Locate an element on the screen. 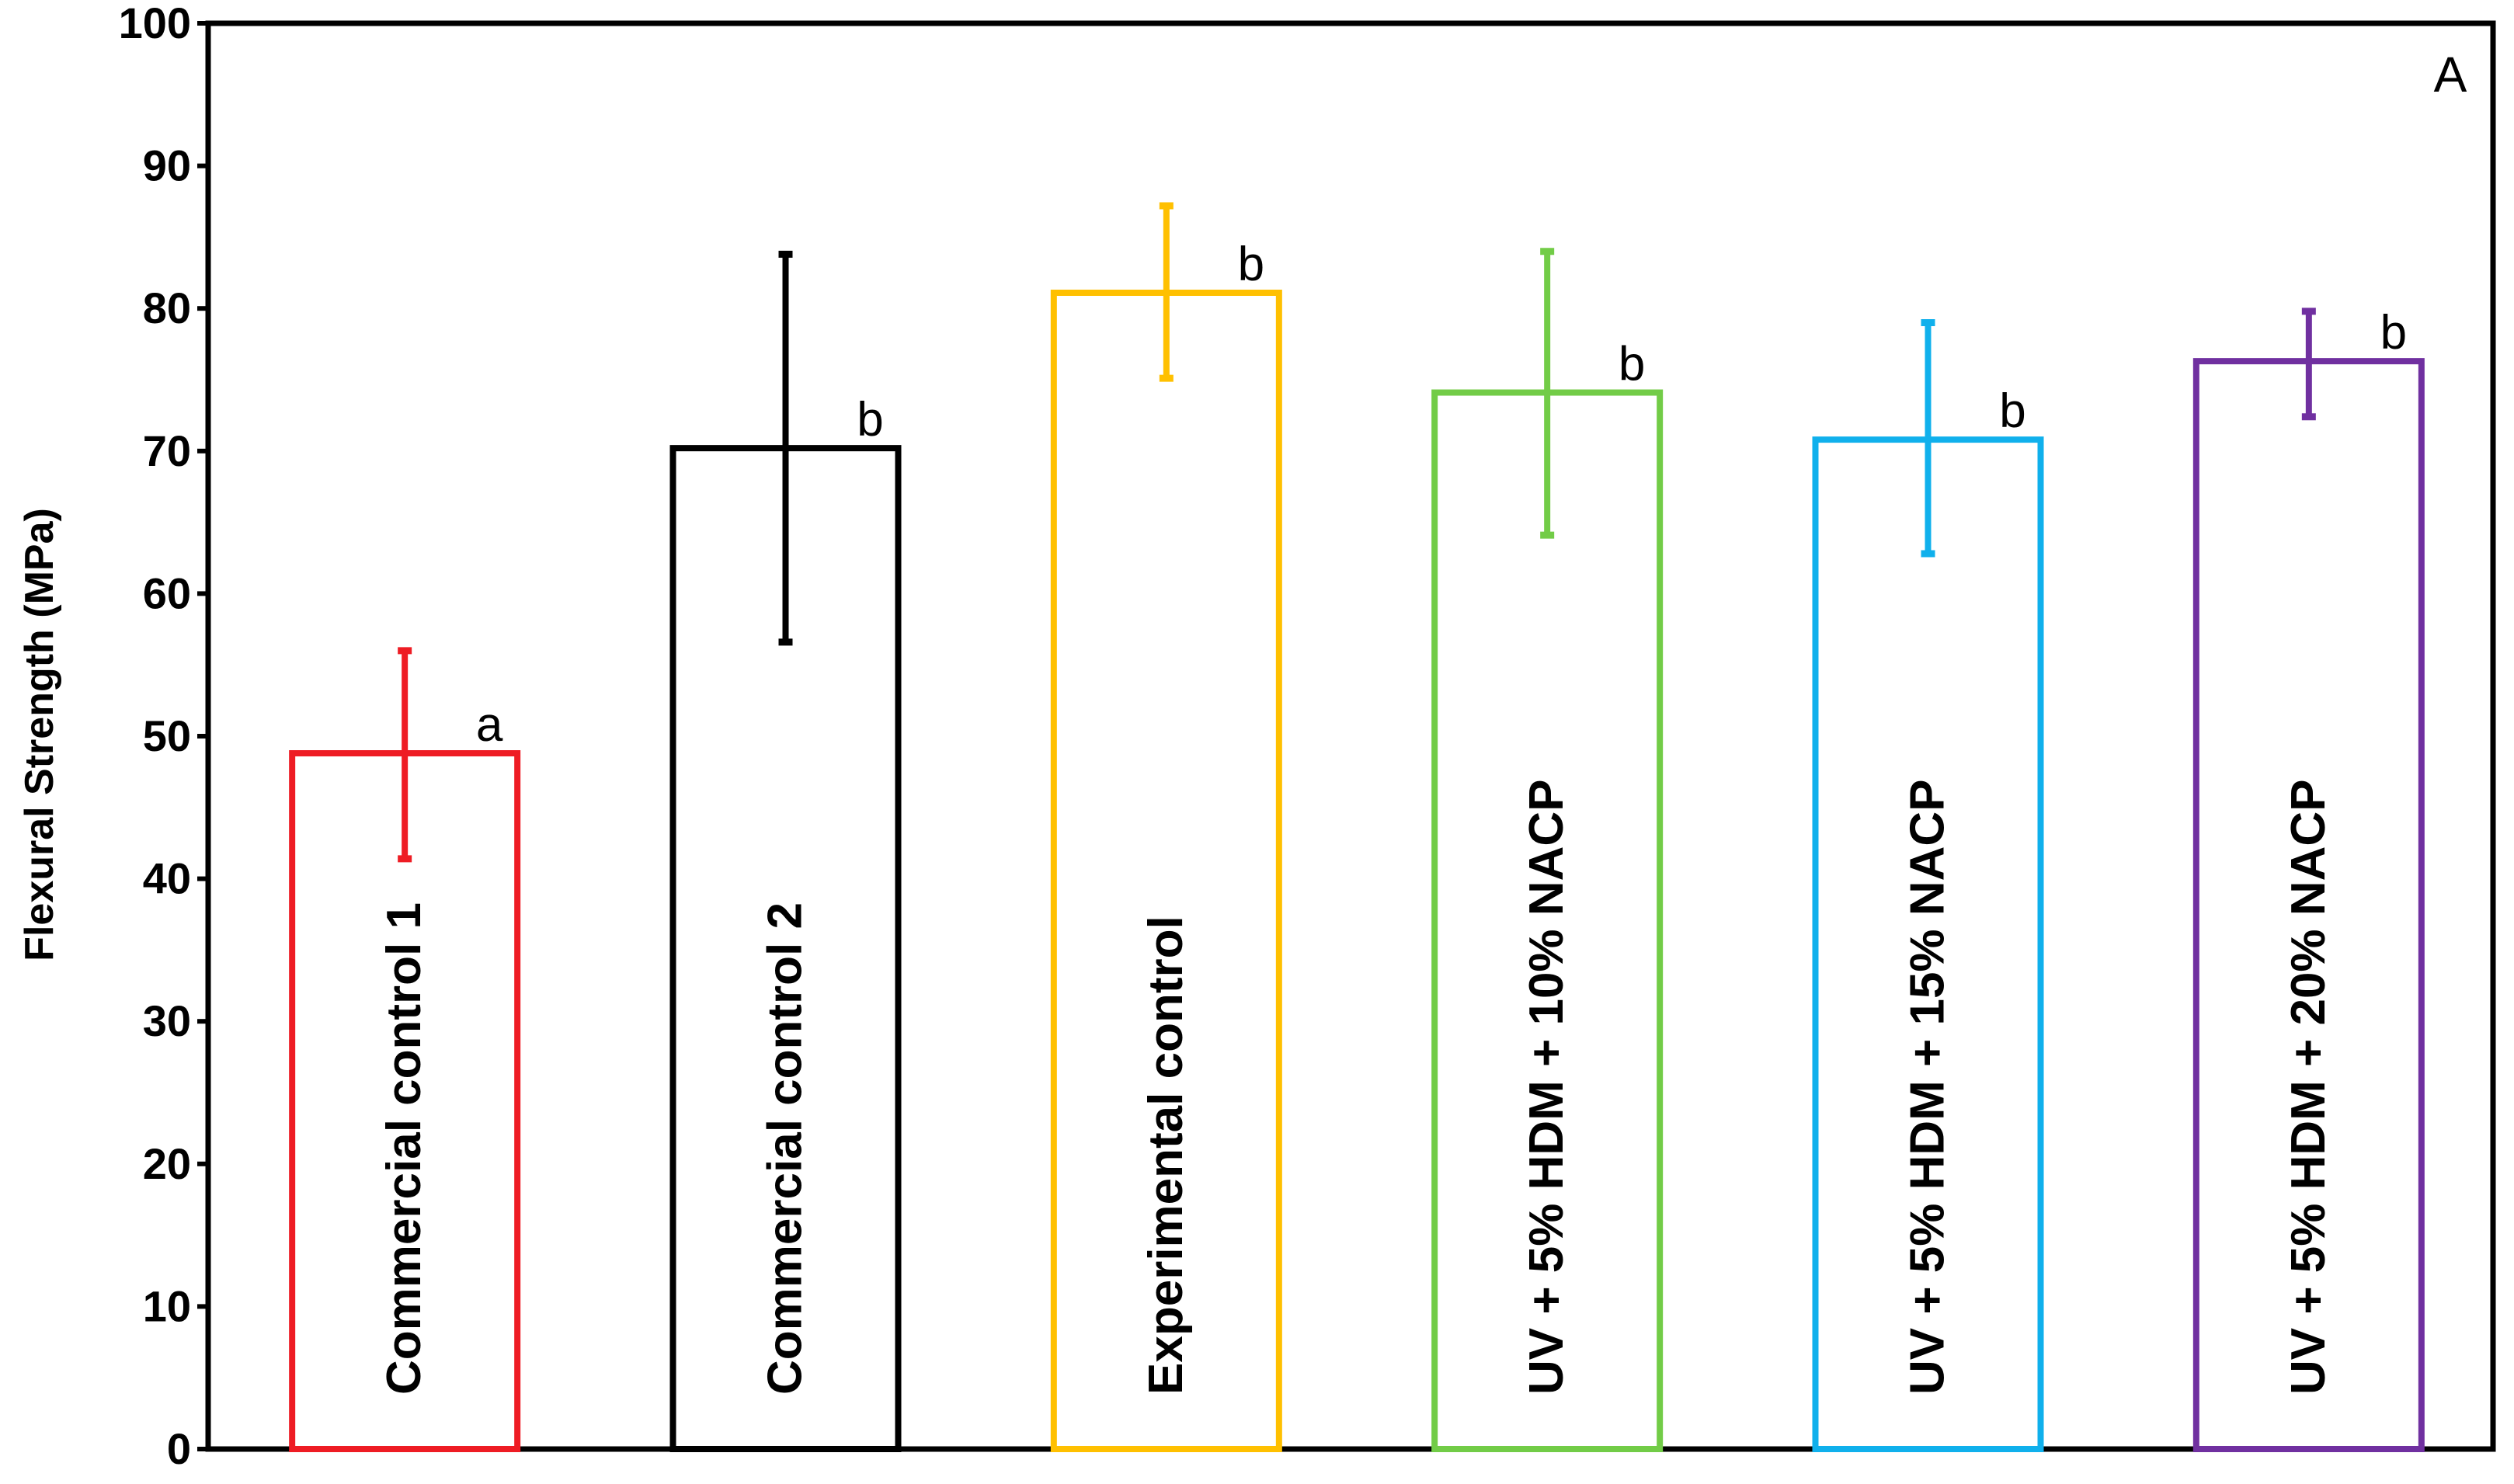 The height and width of the screenshot is (1484, 2514). category-label: UV + 5% HDM + 15% NACP is located at coordinates (1928, 1087).